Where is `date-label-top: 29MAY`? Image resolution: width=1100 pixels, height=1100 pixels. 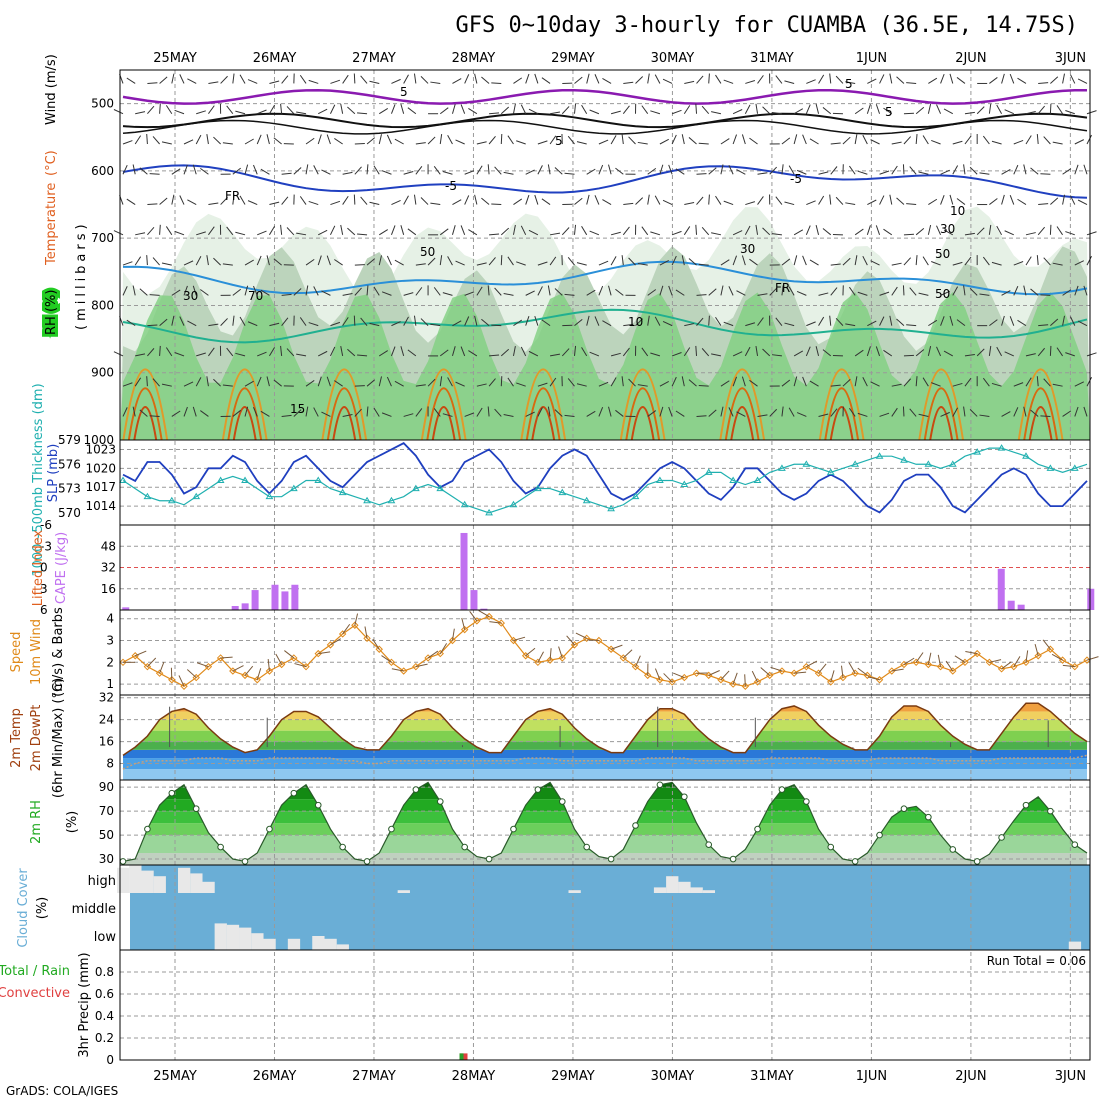
date-label-top: 29MAY is located at coordinates (573, 58).